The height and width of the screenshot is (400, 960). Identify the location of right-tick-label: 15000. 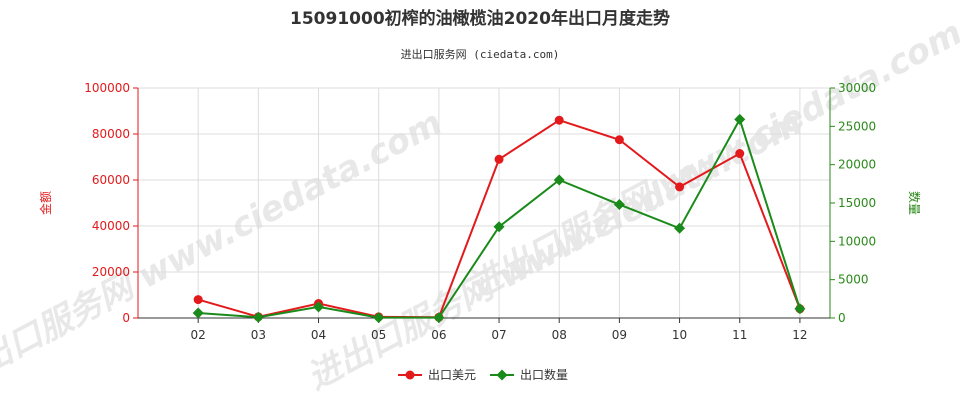
(857, 203).